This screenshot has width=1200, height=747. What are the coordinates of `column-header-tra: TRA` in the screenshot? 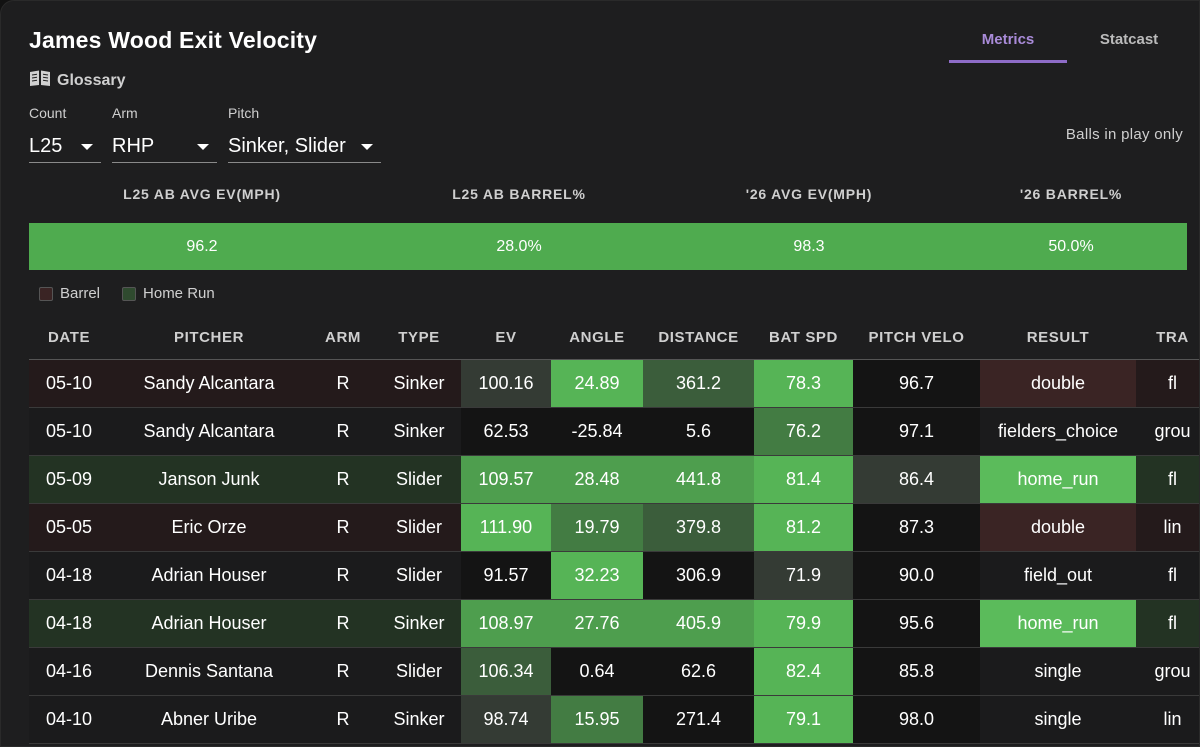 It's located at (1167, 338).